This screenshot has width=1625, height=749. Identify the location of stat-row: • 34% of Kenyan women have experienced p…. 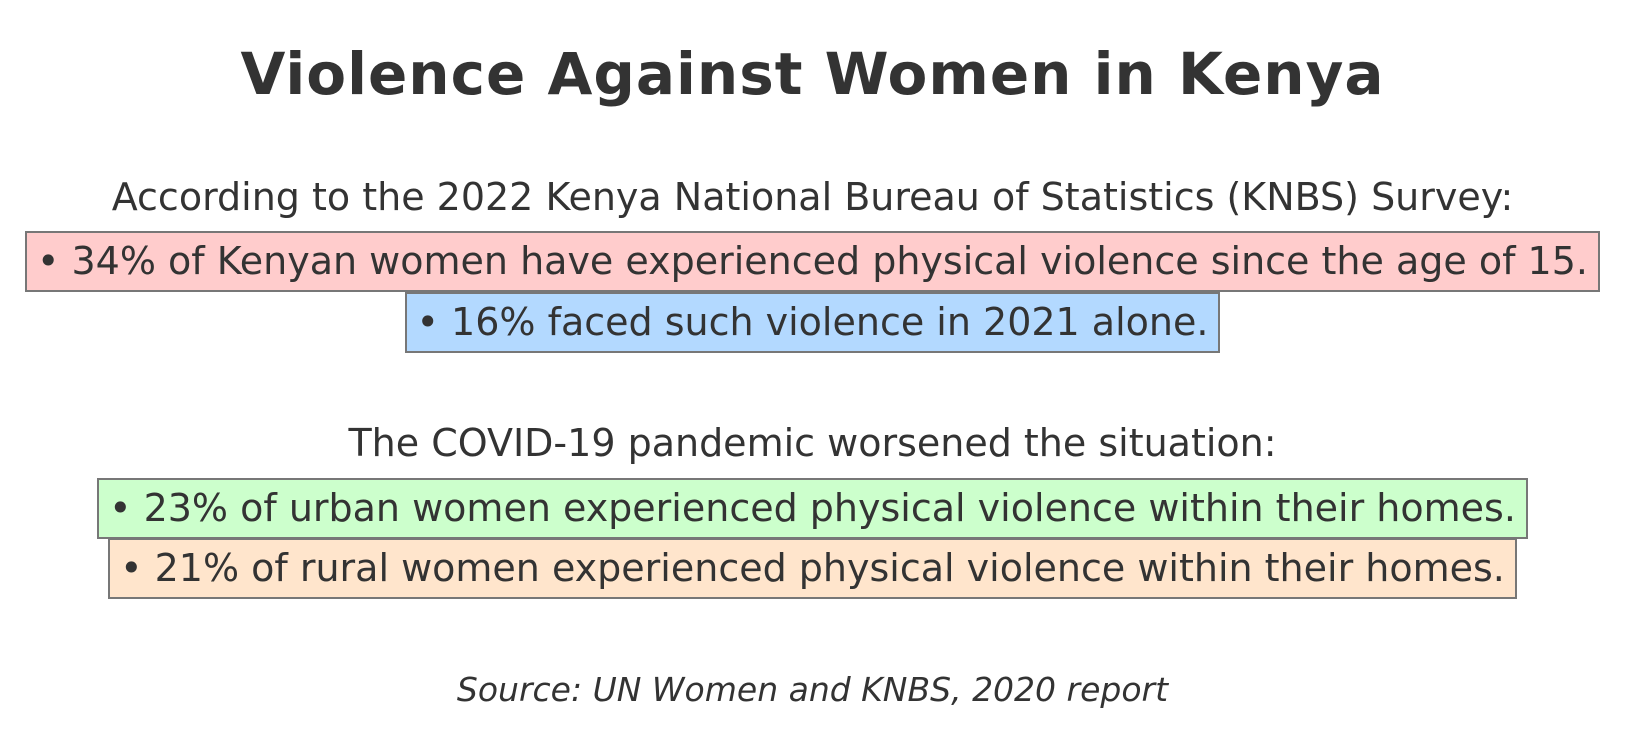
(812, 261).